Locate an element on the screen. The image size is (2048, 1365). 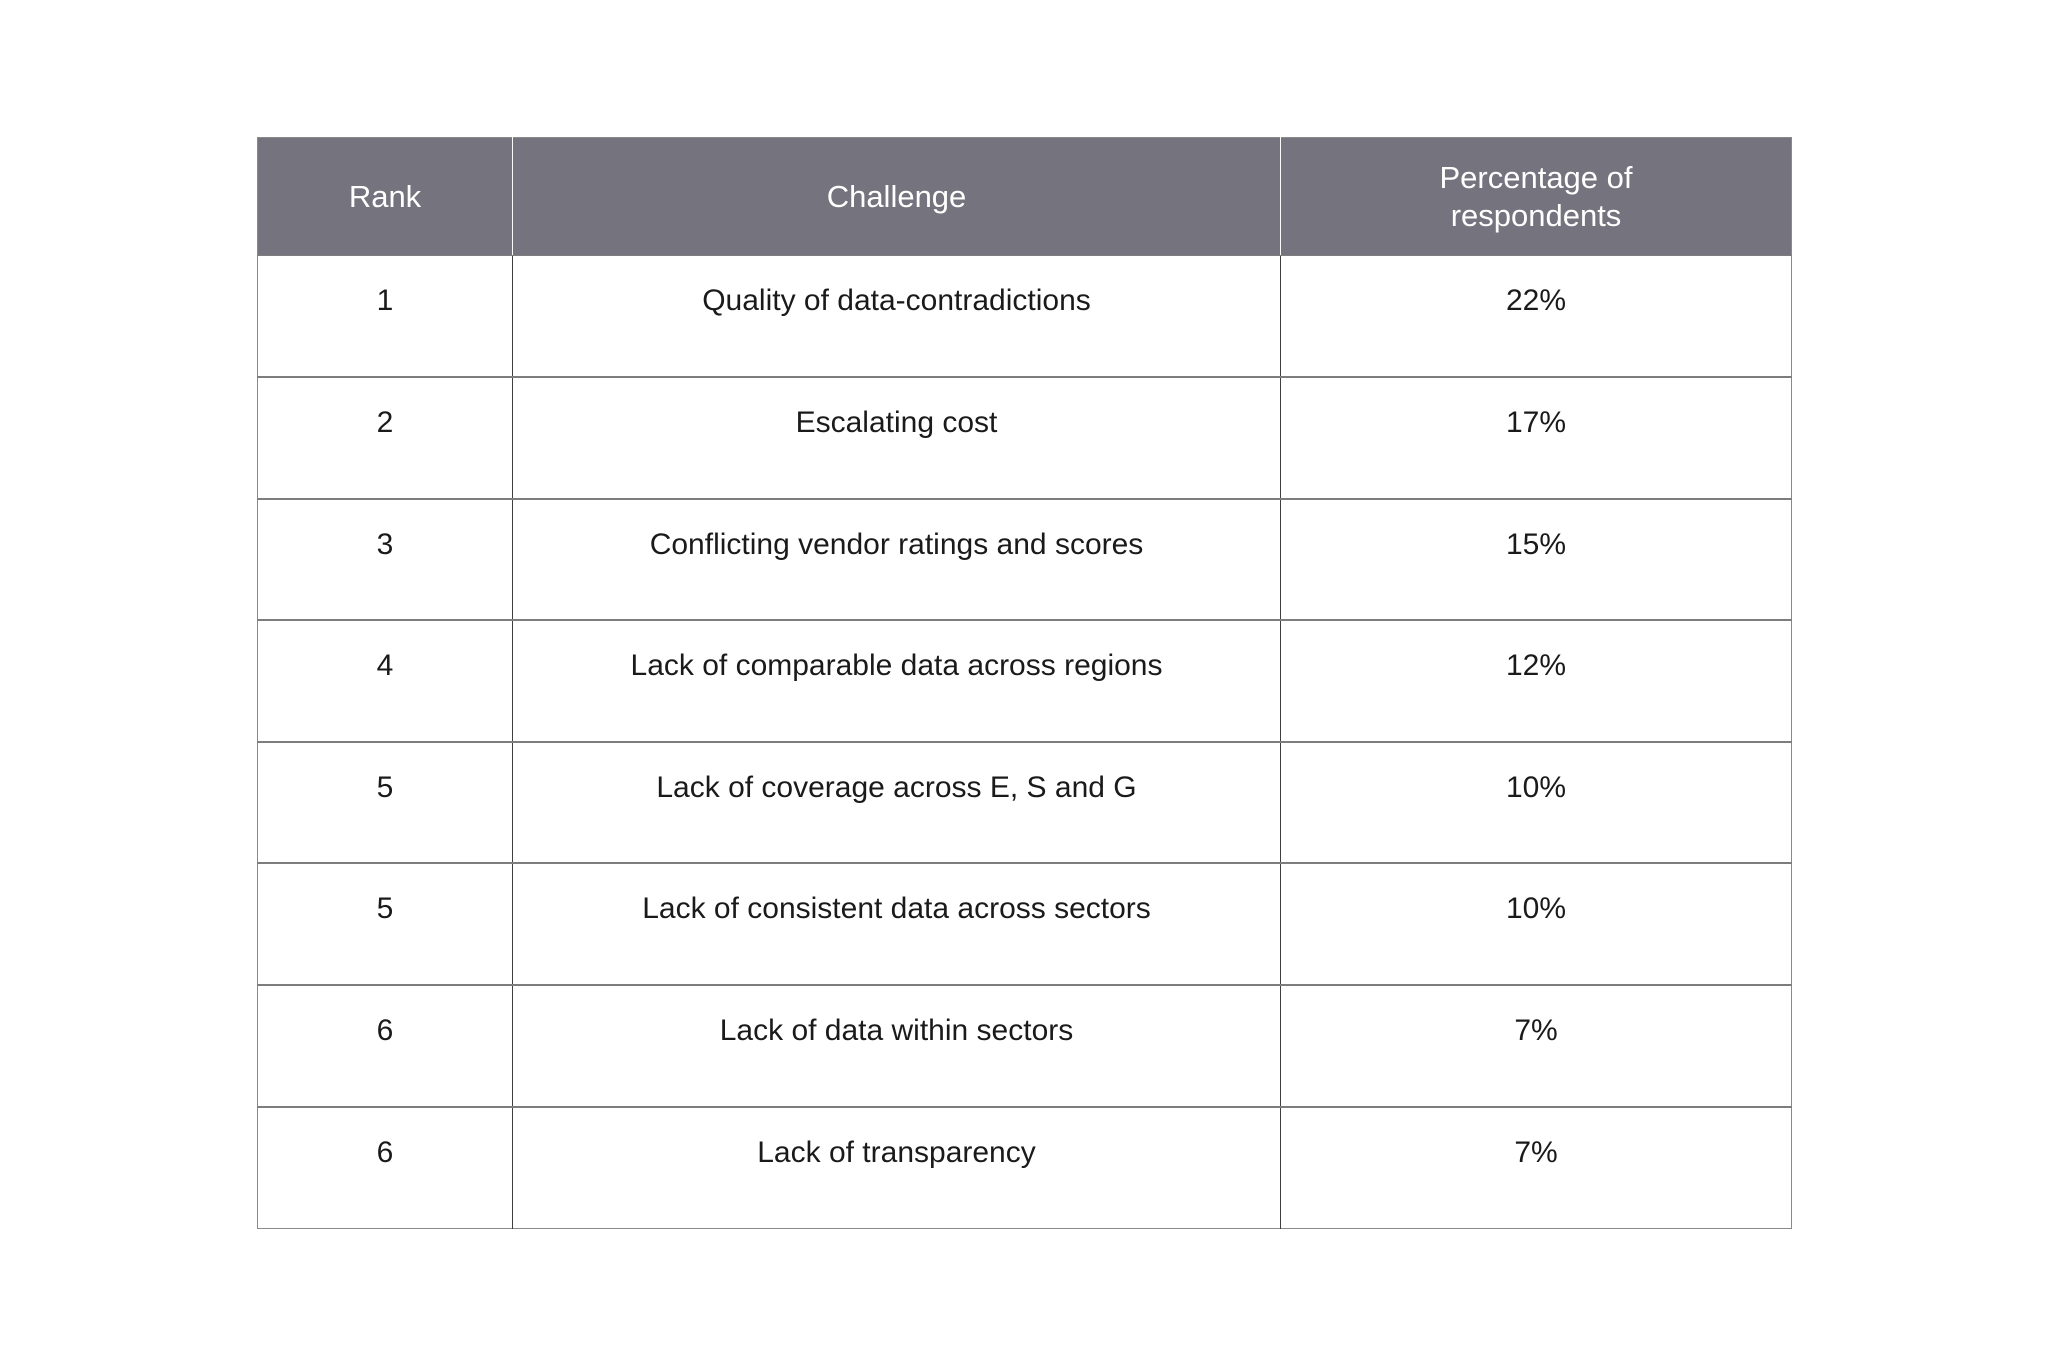
challenge-cell: Conflicting vendor ratings and scores is located at coordinates (896, 559).